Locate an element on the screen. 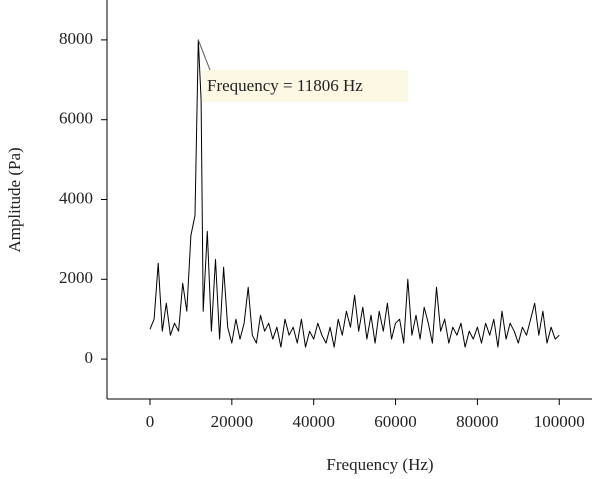  x-axis-label: Frequency (Hz) is located at coordinates (379, 464).